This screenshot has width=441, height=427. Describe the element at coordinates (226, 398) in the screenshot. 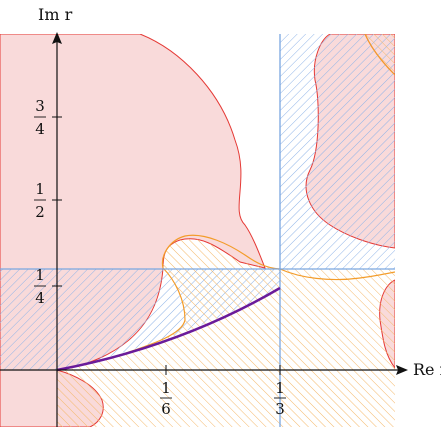

I see `orange-hatch-bottom` at that location.